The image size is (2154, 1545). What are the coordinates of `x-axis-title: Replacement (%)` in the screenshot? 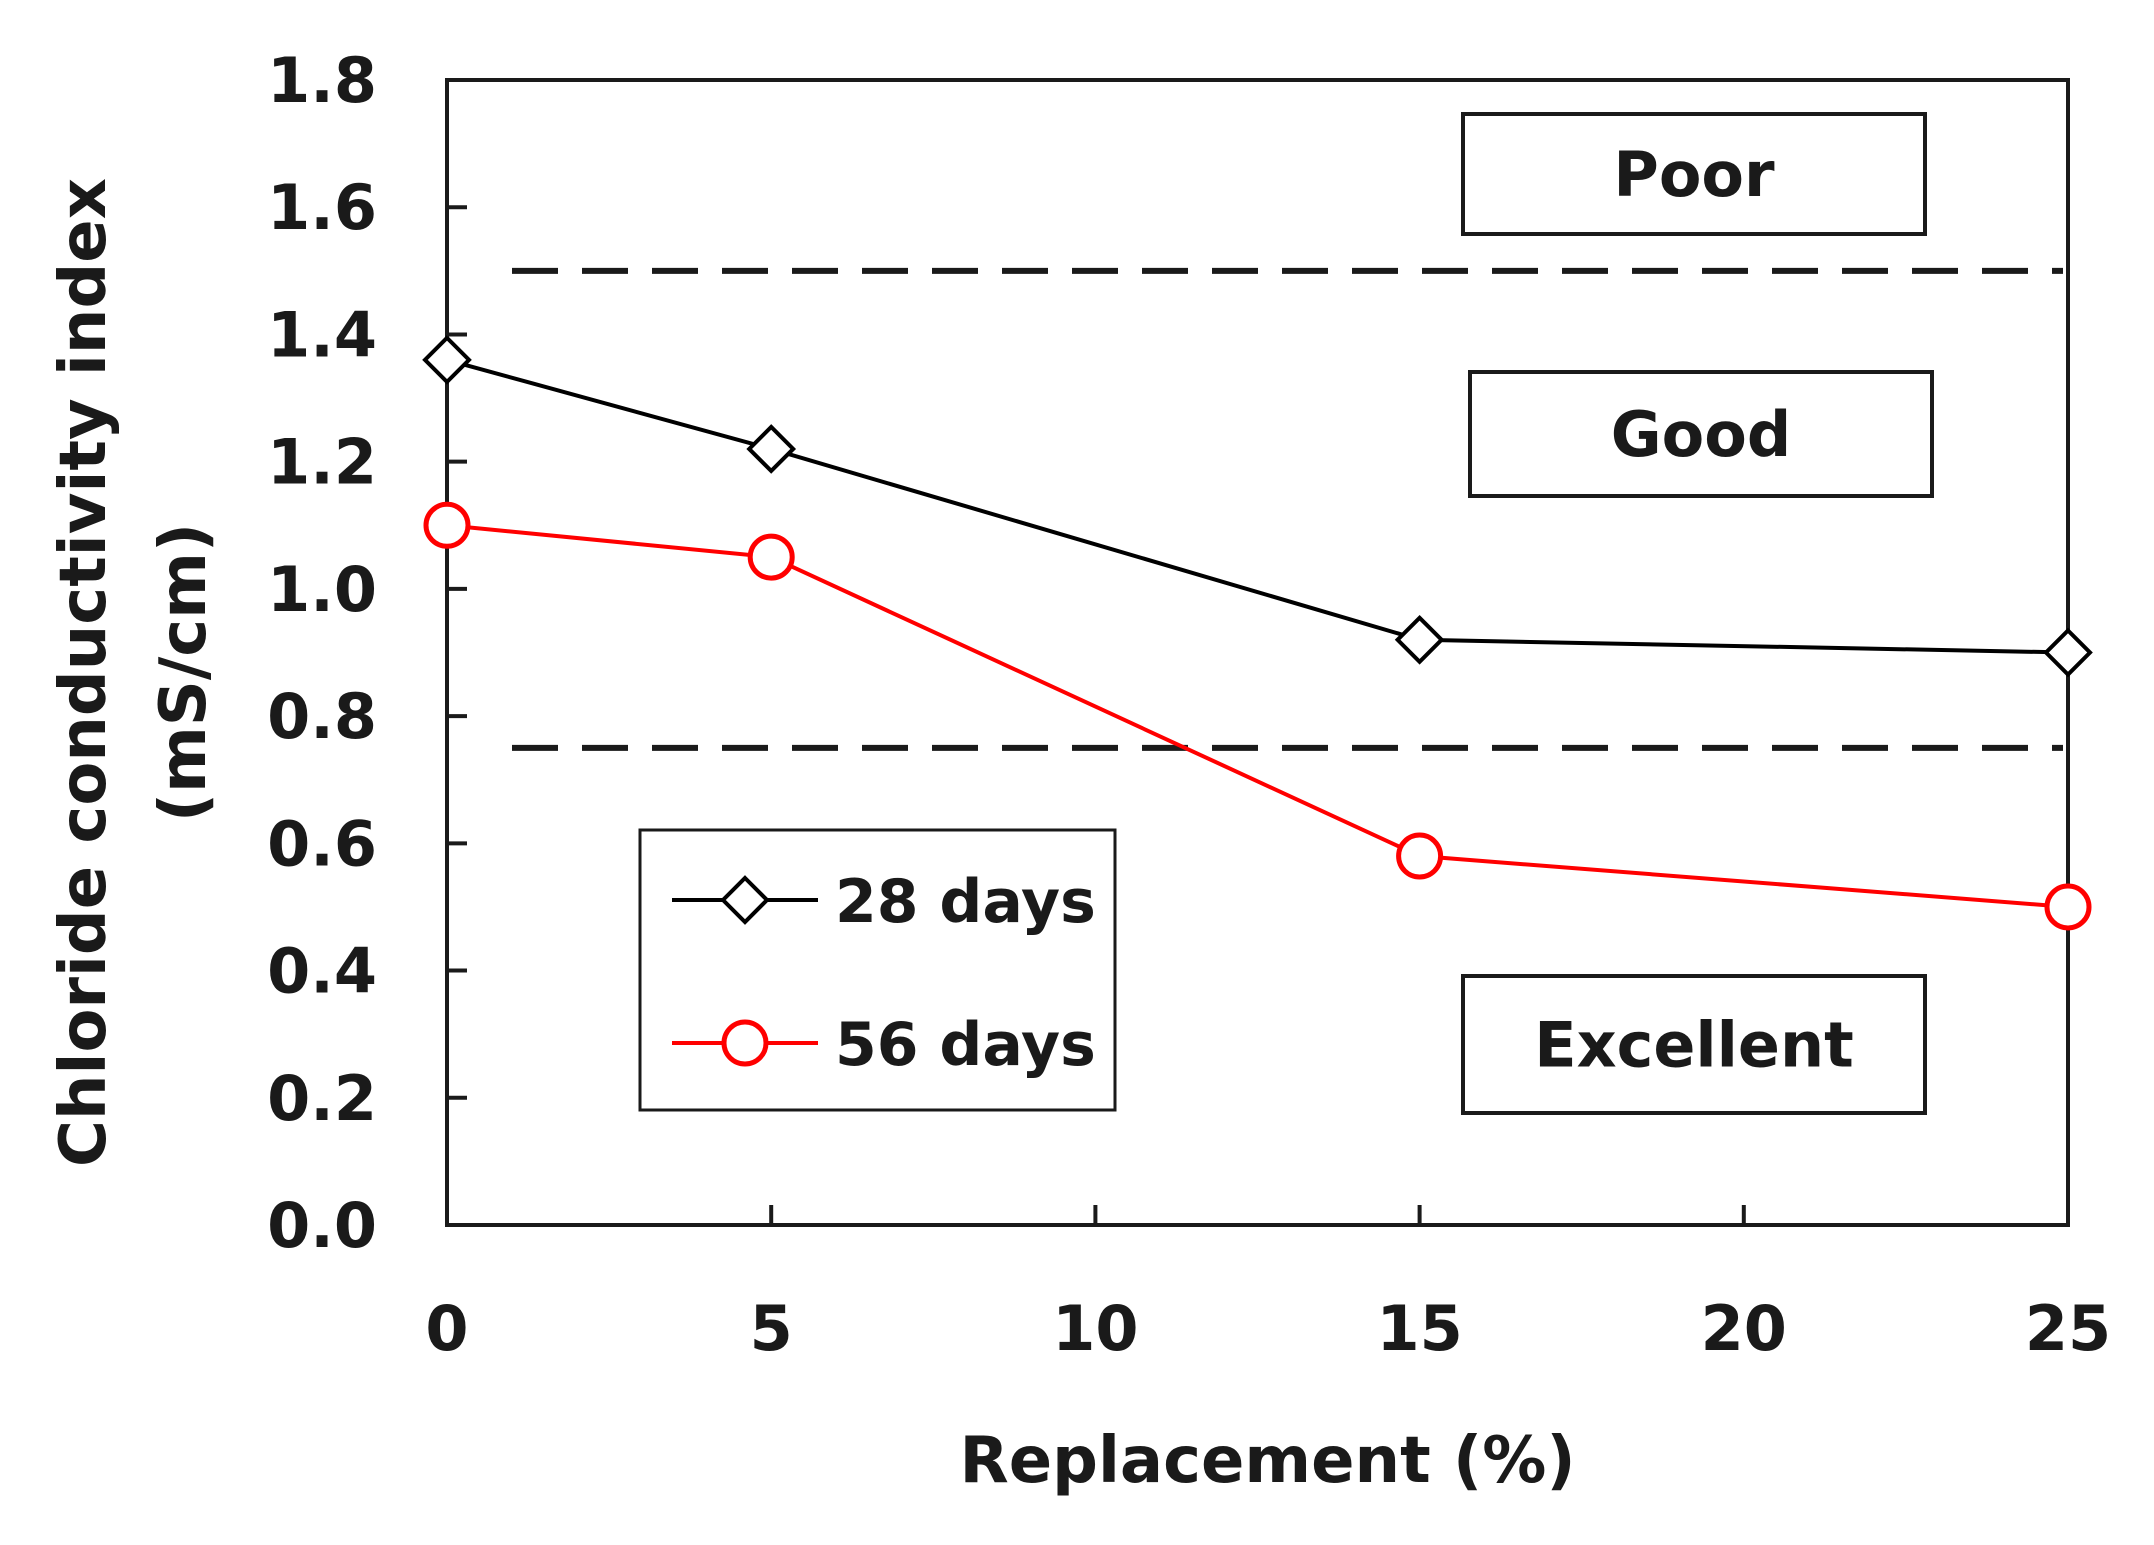 It's located at (1267, 1461).